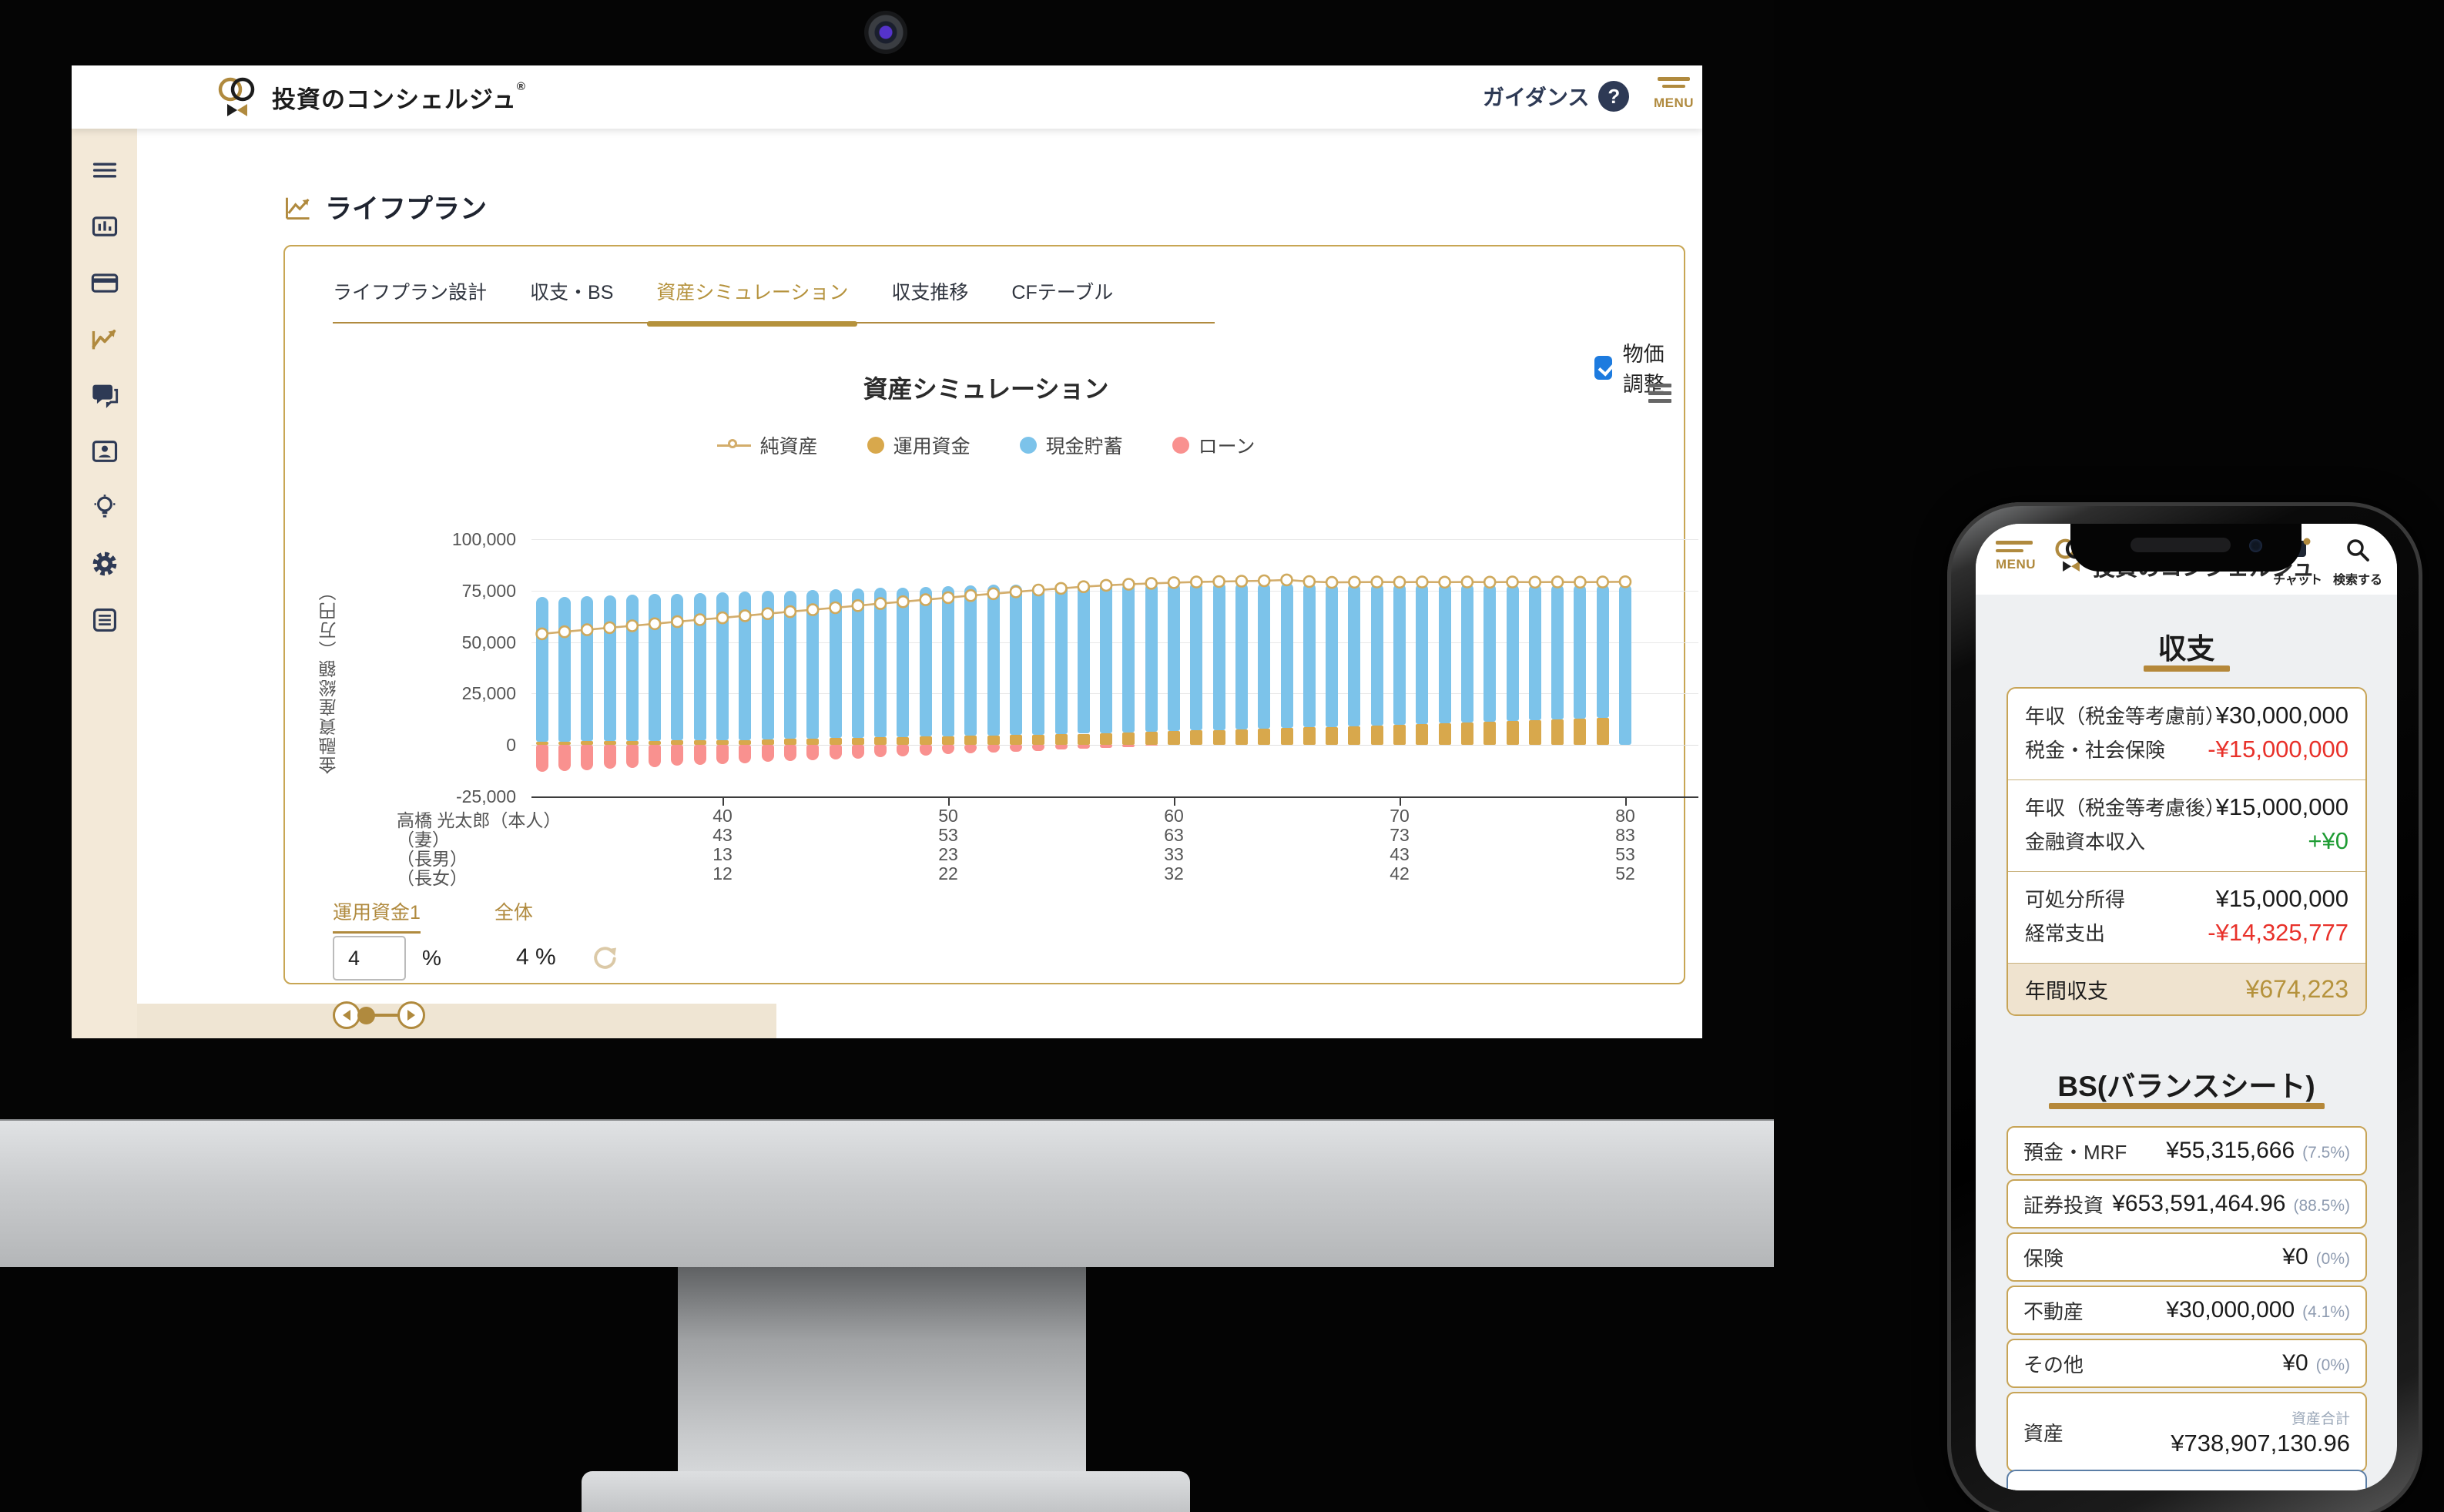 The width and height of the screenshot is (2444, 1512). What do you see at coordinates (105, 339) in the screenshot?
I see `sidebar-item-trend` at bounding box center [105, 339].